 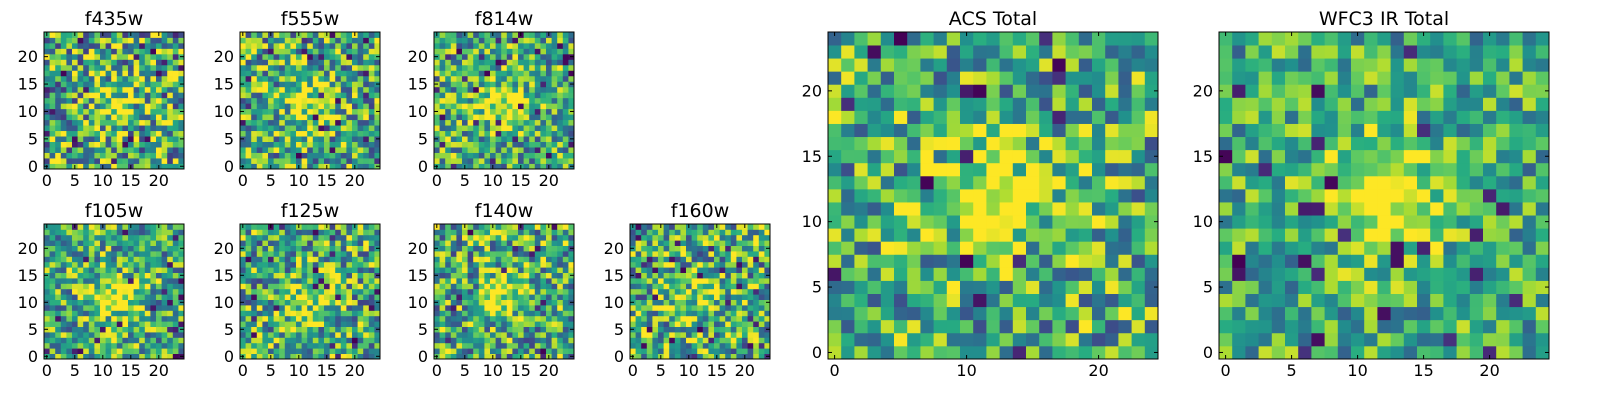 I want to click on axes-frame, so click(x=504, y=291).